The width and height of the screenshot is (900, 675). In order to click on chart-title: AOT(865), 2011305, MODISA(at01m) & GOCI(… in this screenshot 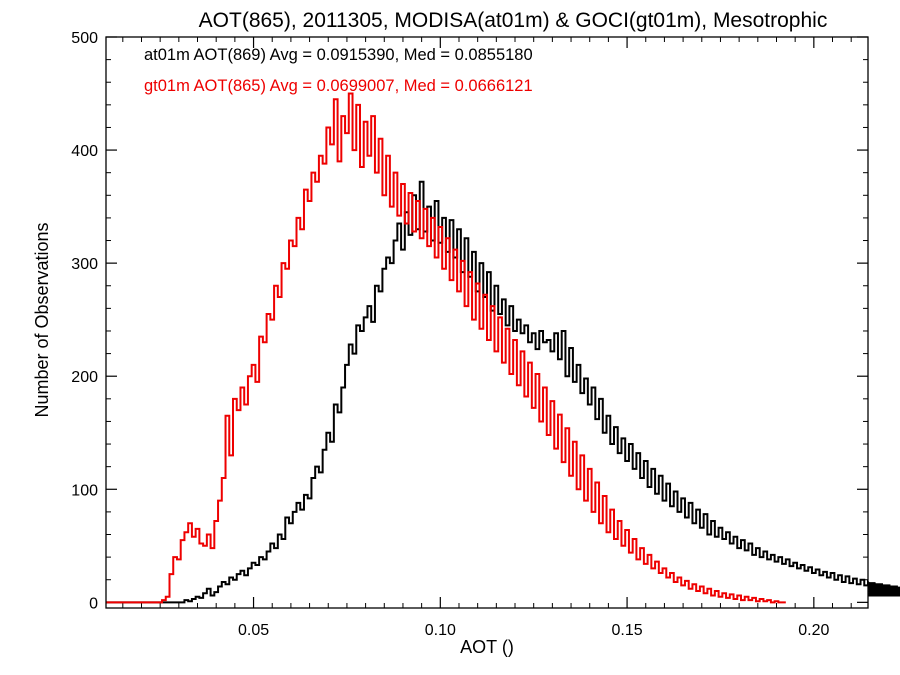, I will do `click(513, 20)`.